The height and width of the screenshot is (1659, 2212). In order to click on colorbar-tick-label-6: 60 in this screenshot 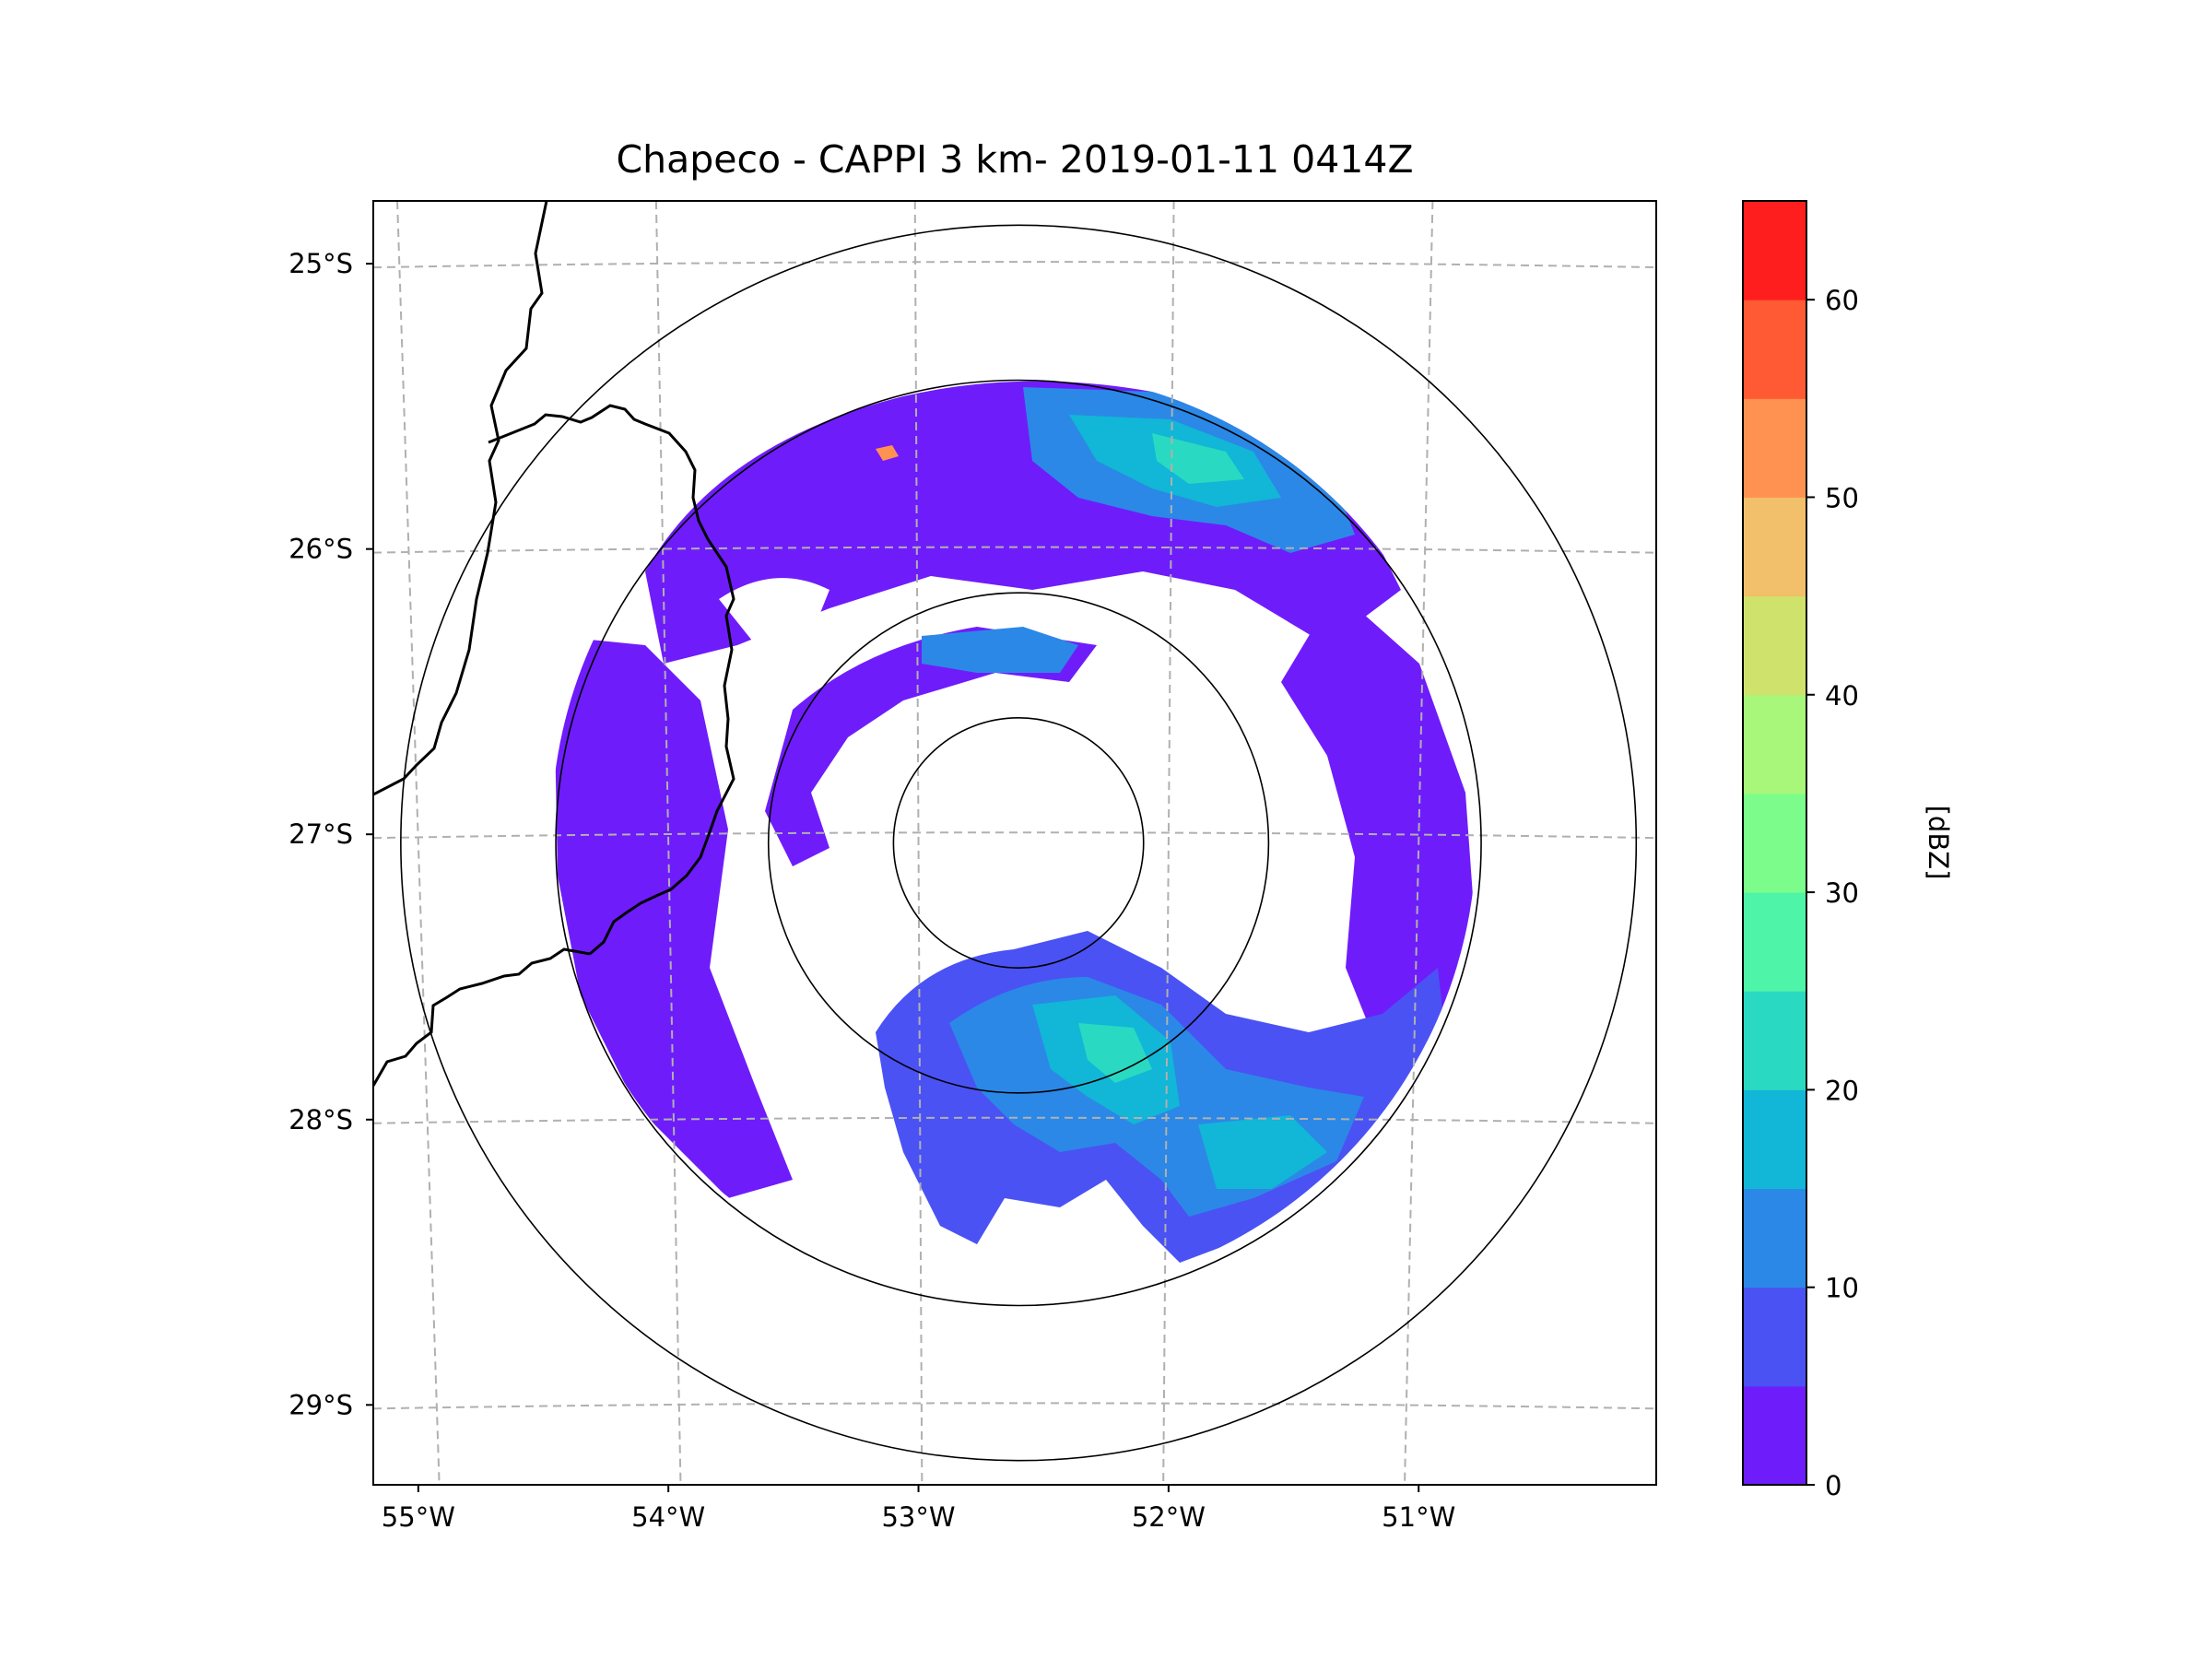, I will do `click(1842, 300)`.